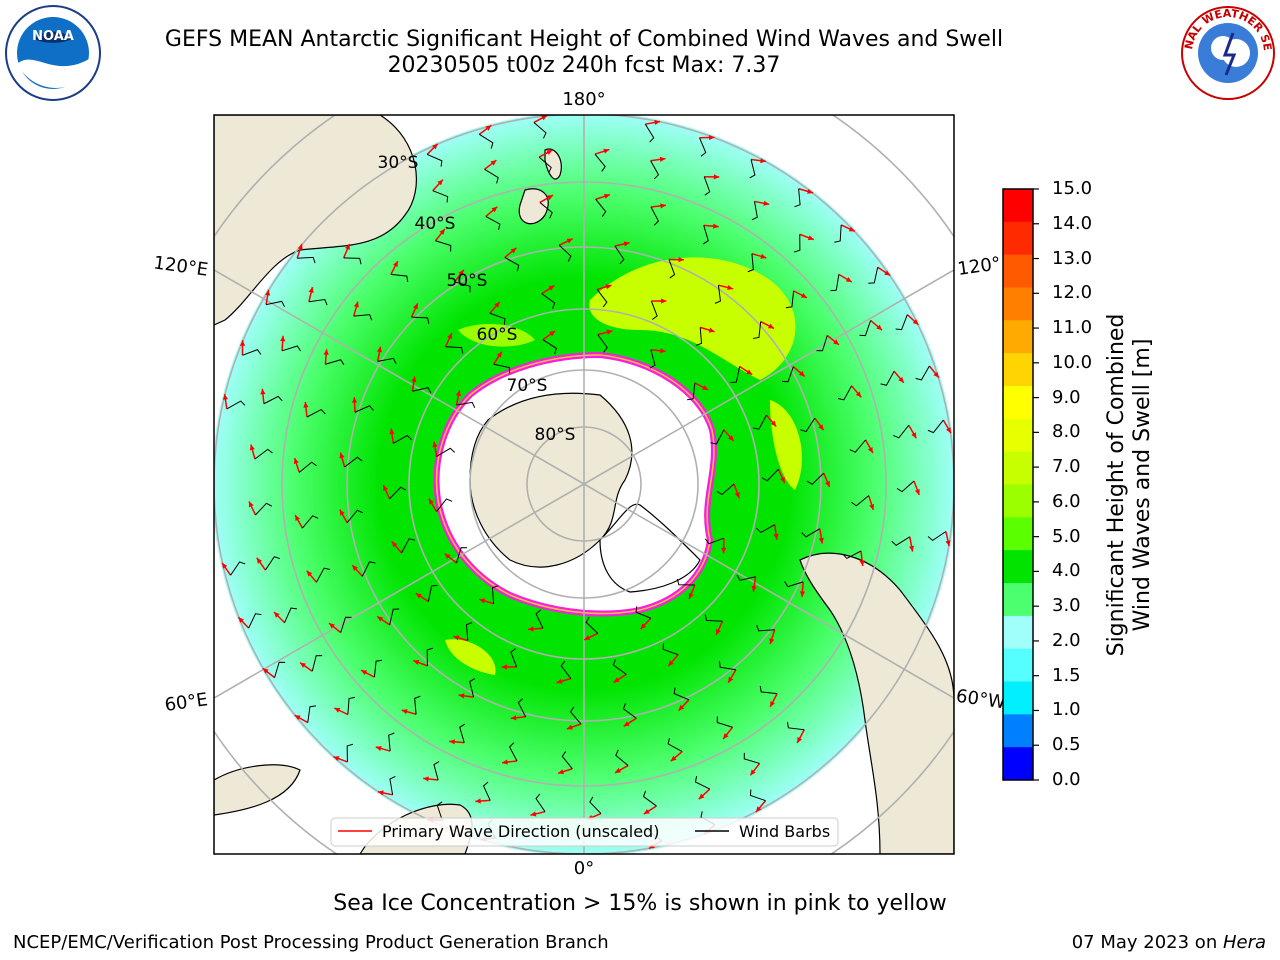 The width and height of the screenshot is (1280, 960). What do you see at coordinates (981, 700) in the screenshot?
I see `lon-label-60w: 60°W` at bounding box center [981, 700].